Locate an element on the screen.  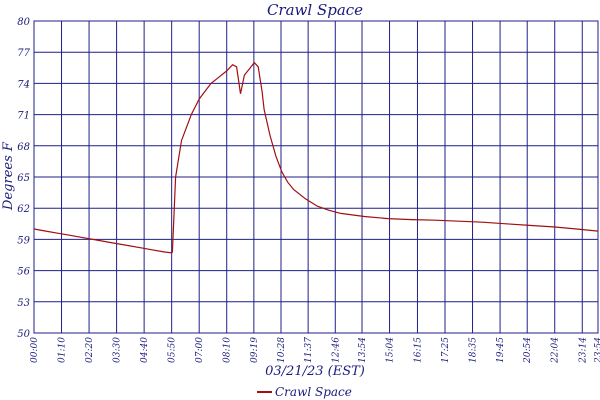
x-tick-label: 15:04 is located at coordinates (391, 350).